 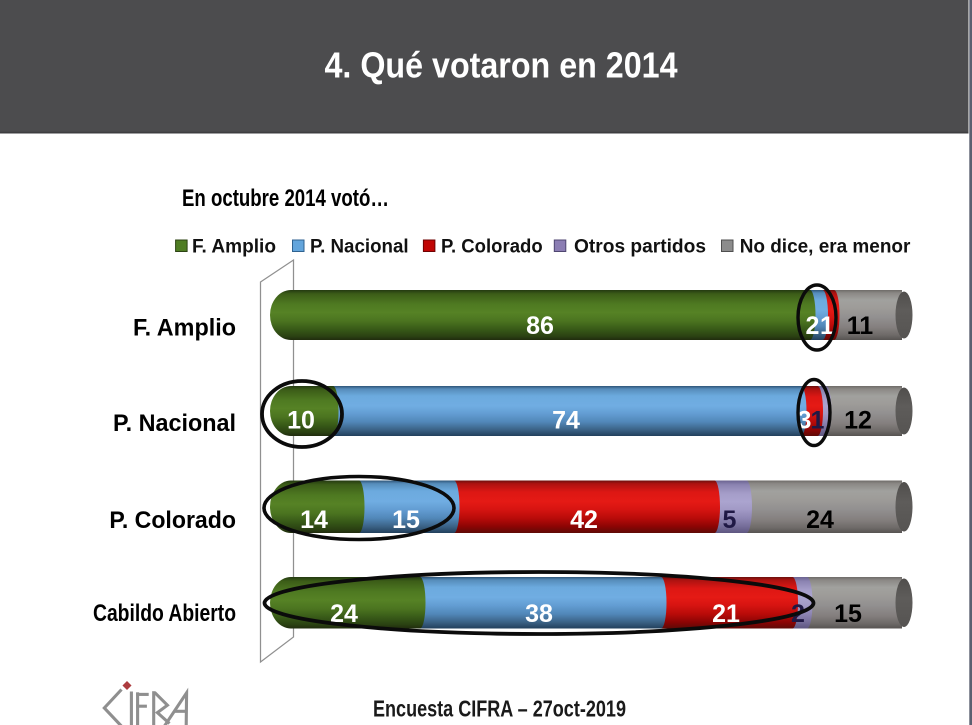 What do you see at coordinates (730, 520) in the screenshot?
I see `svg-text: 5` at bounding box center [730, 520].